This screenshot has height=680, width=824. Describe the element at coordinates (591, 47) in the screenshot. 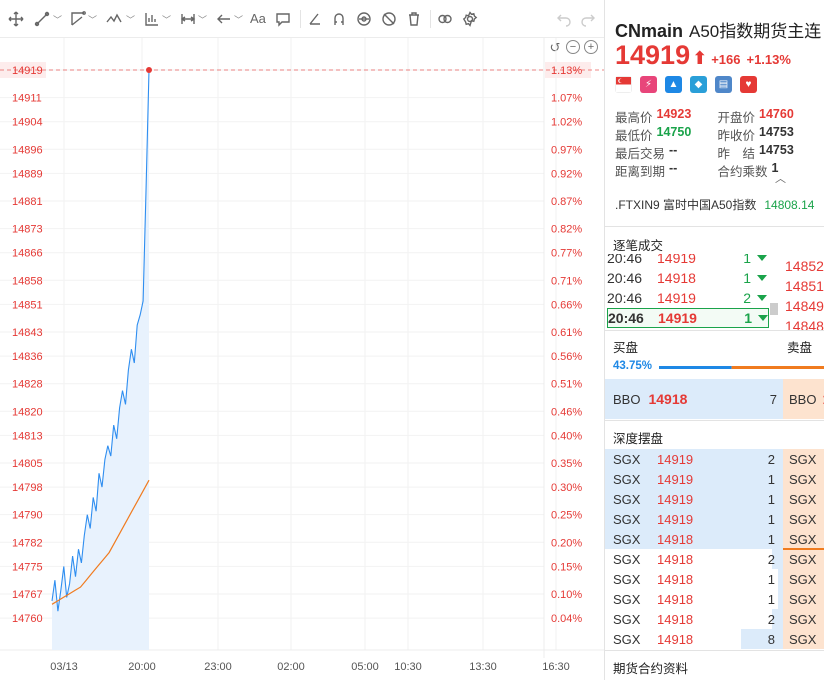

I see `zoom-in-icon: +` at that location.